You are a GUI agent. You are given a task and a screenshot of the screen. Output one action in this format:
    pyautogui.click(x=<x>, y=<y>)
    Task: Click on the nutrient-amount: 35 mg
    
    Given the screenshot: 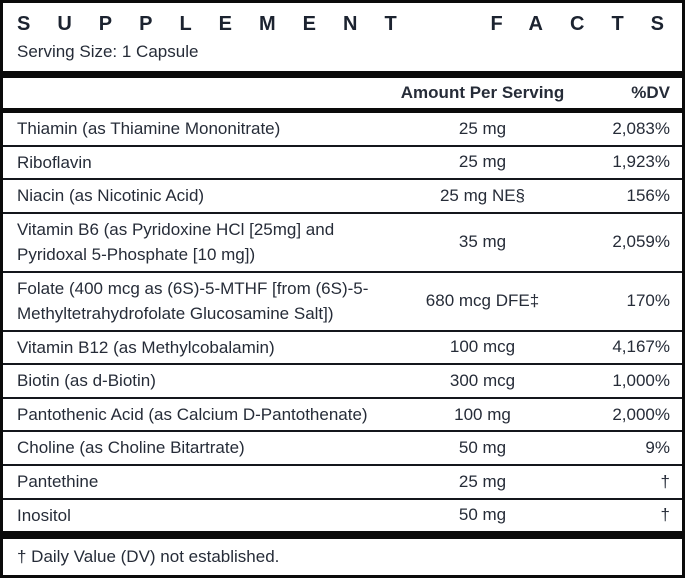 What is the action you would take?
    pyautogui.click(x=482, y=242)
    